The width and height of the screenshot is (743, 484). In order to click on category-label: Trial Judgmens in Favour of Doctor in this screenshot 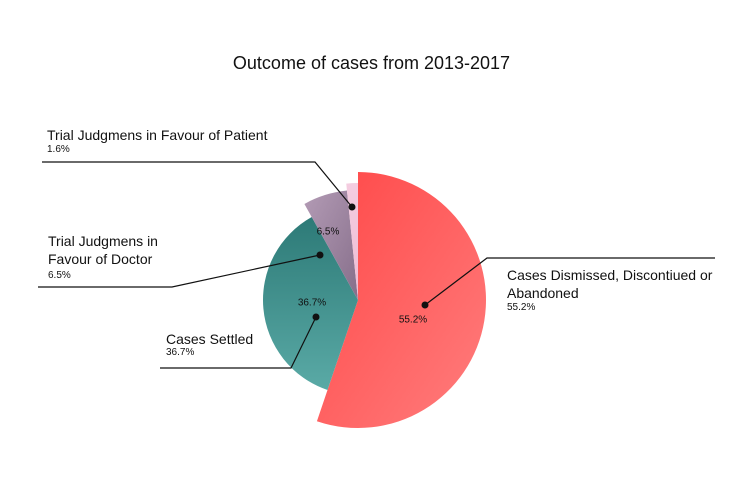, I will do `click(103, 250)`.